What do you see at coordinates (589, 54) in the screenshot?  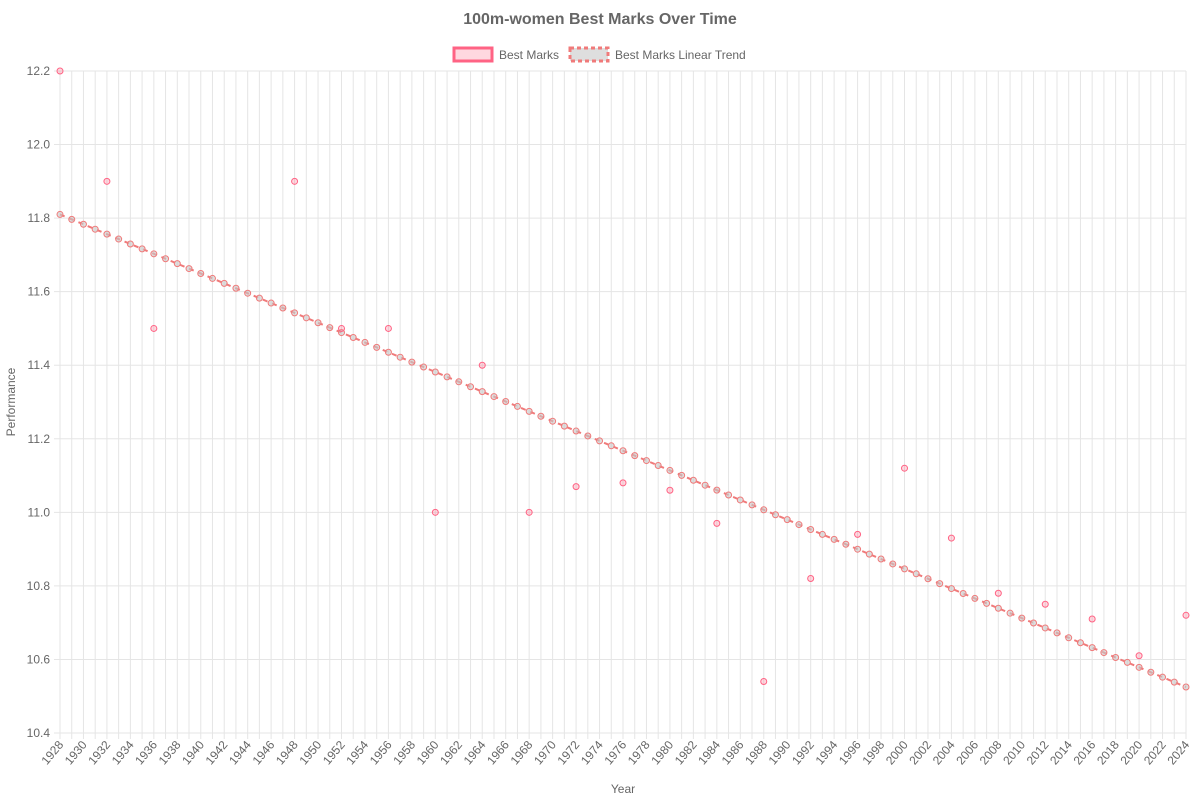 I see `legend-swatch-linear-trend` at bounding box center [589, 54].